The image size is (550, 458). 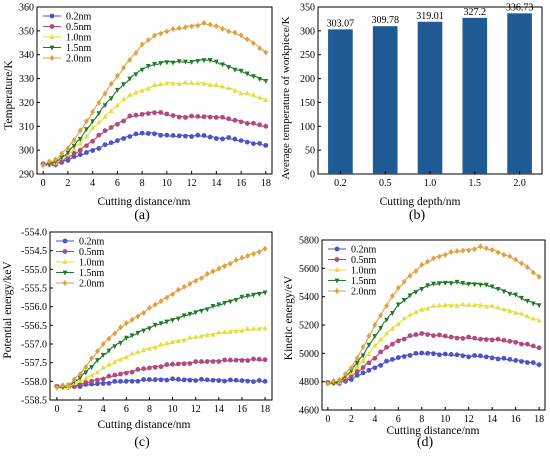 I want to click on xlabel-b: Cutting depth/nm, so click(x=420, y=202).